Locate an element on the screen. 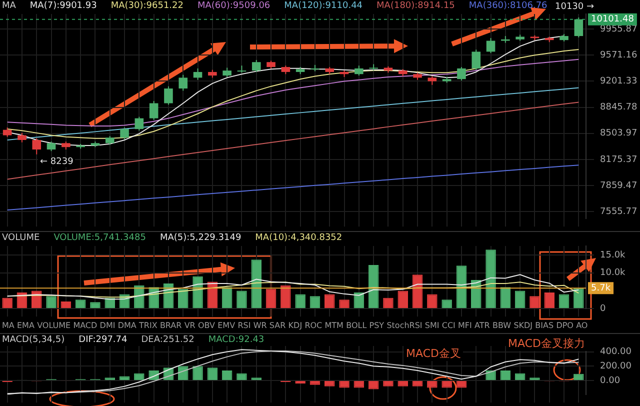  ref-line-label: 10101.48 is located at coordinates (612, 19).